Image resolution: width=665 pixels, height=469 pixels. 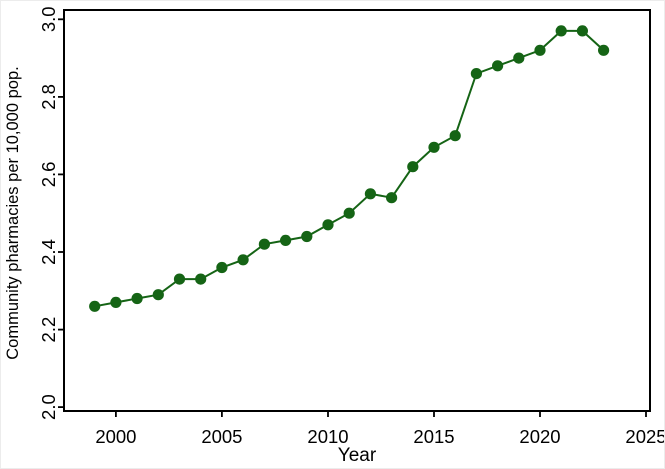 What do you see at coordinates (221, 436) in the screenshot?
I see `x-tick-label: 2005` at bounding box center [221, 436].